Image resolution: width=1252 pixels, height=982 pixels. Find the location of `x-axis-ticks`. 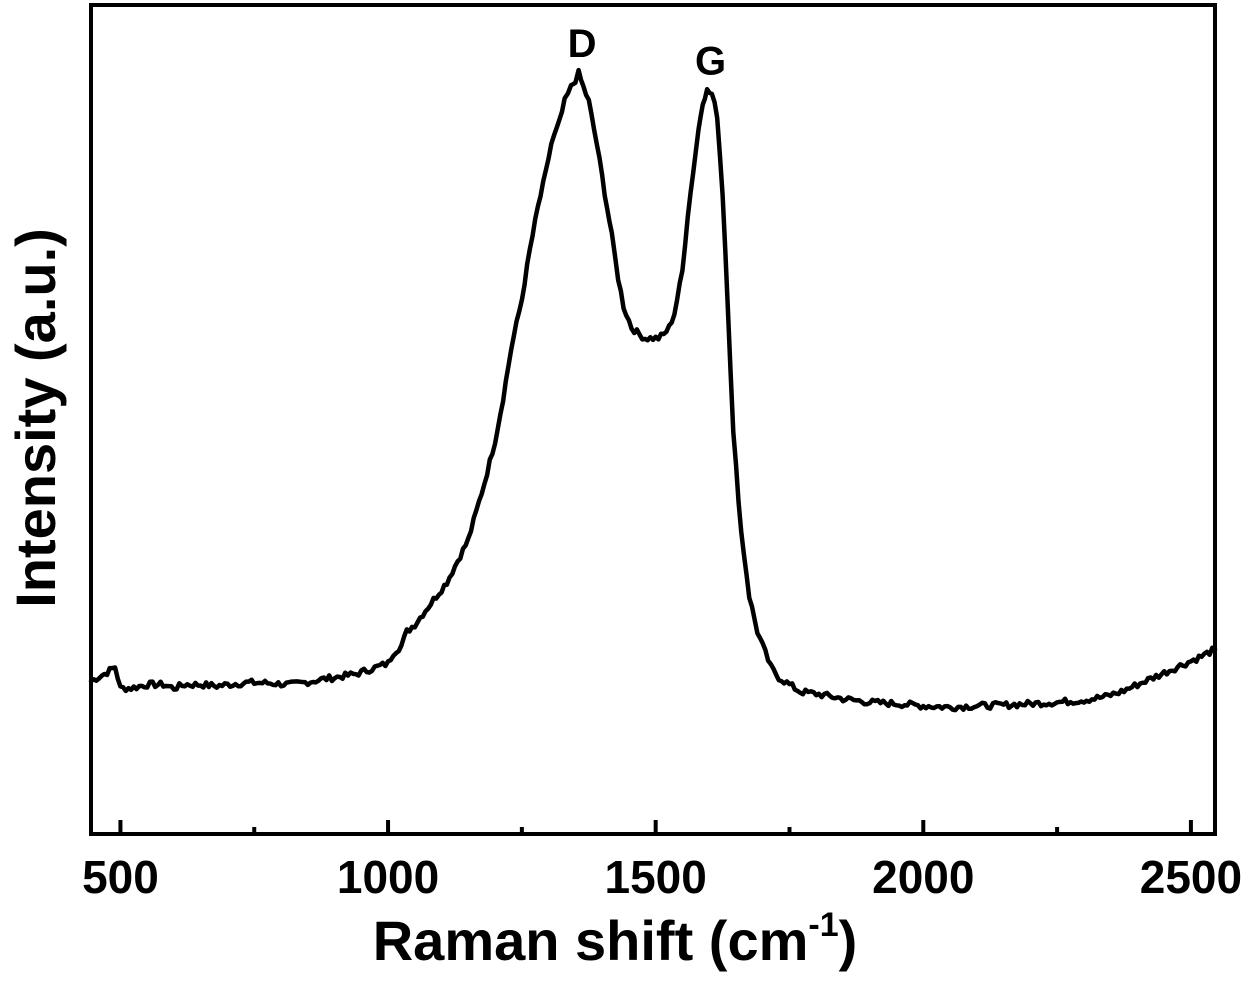

x-axis-ticks is located at coordinates (655, 827).